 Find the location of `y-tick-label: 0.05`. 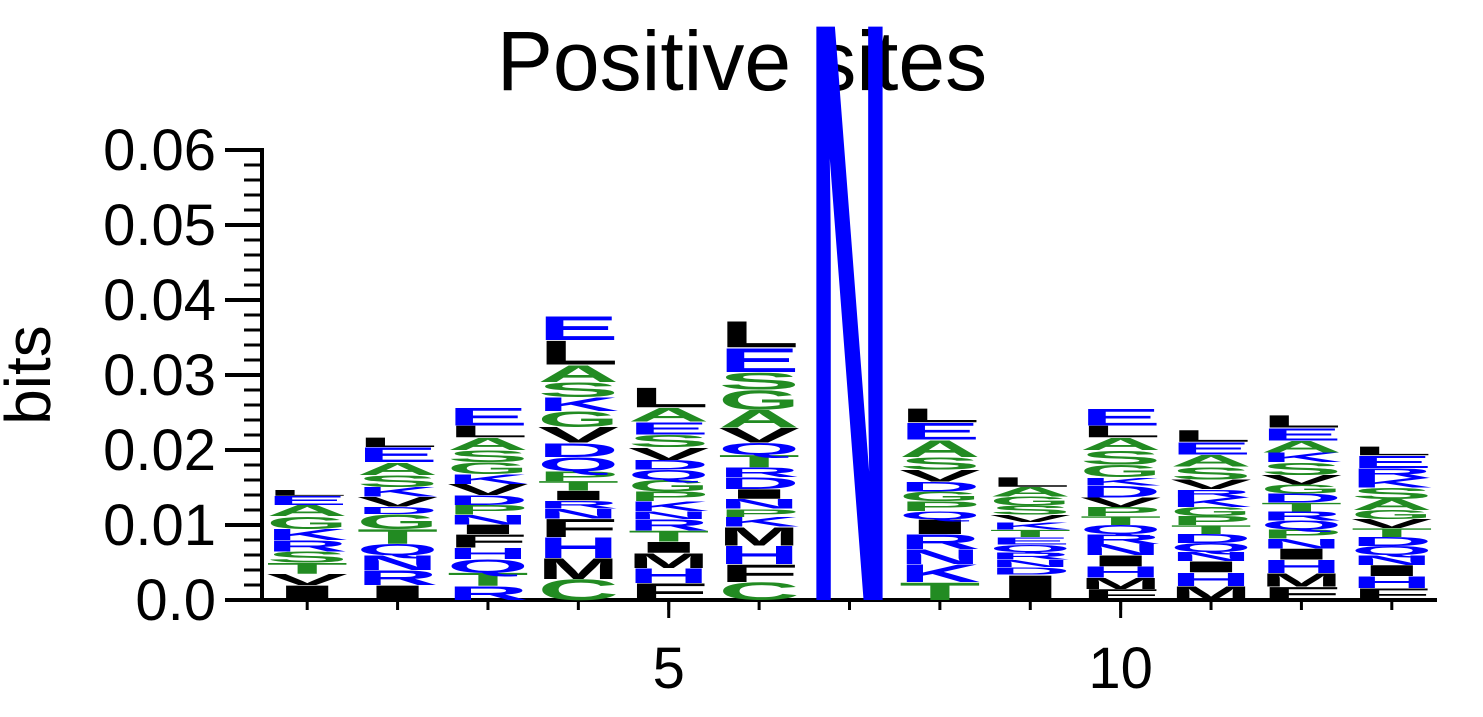

y-tick-label: 0.05 is located at coordinates (159, 225).